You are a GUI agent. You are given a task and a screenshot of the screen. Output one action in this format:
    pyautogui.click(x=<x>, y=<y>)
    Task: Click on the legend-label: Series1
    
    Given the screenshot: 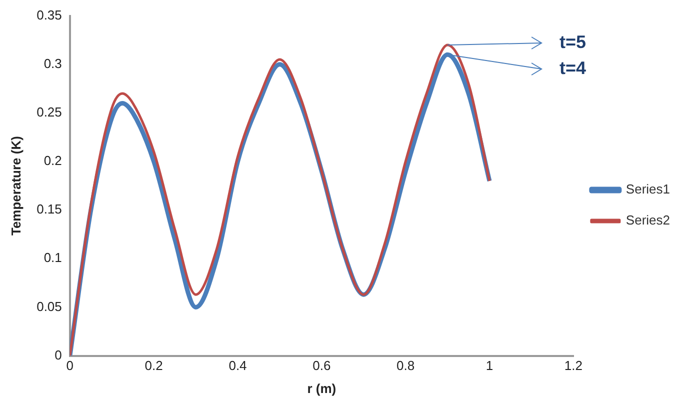 What is the action you would take?
    pyautogui.click(x=648, y=189)
    